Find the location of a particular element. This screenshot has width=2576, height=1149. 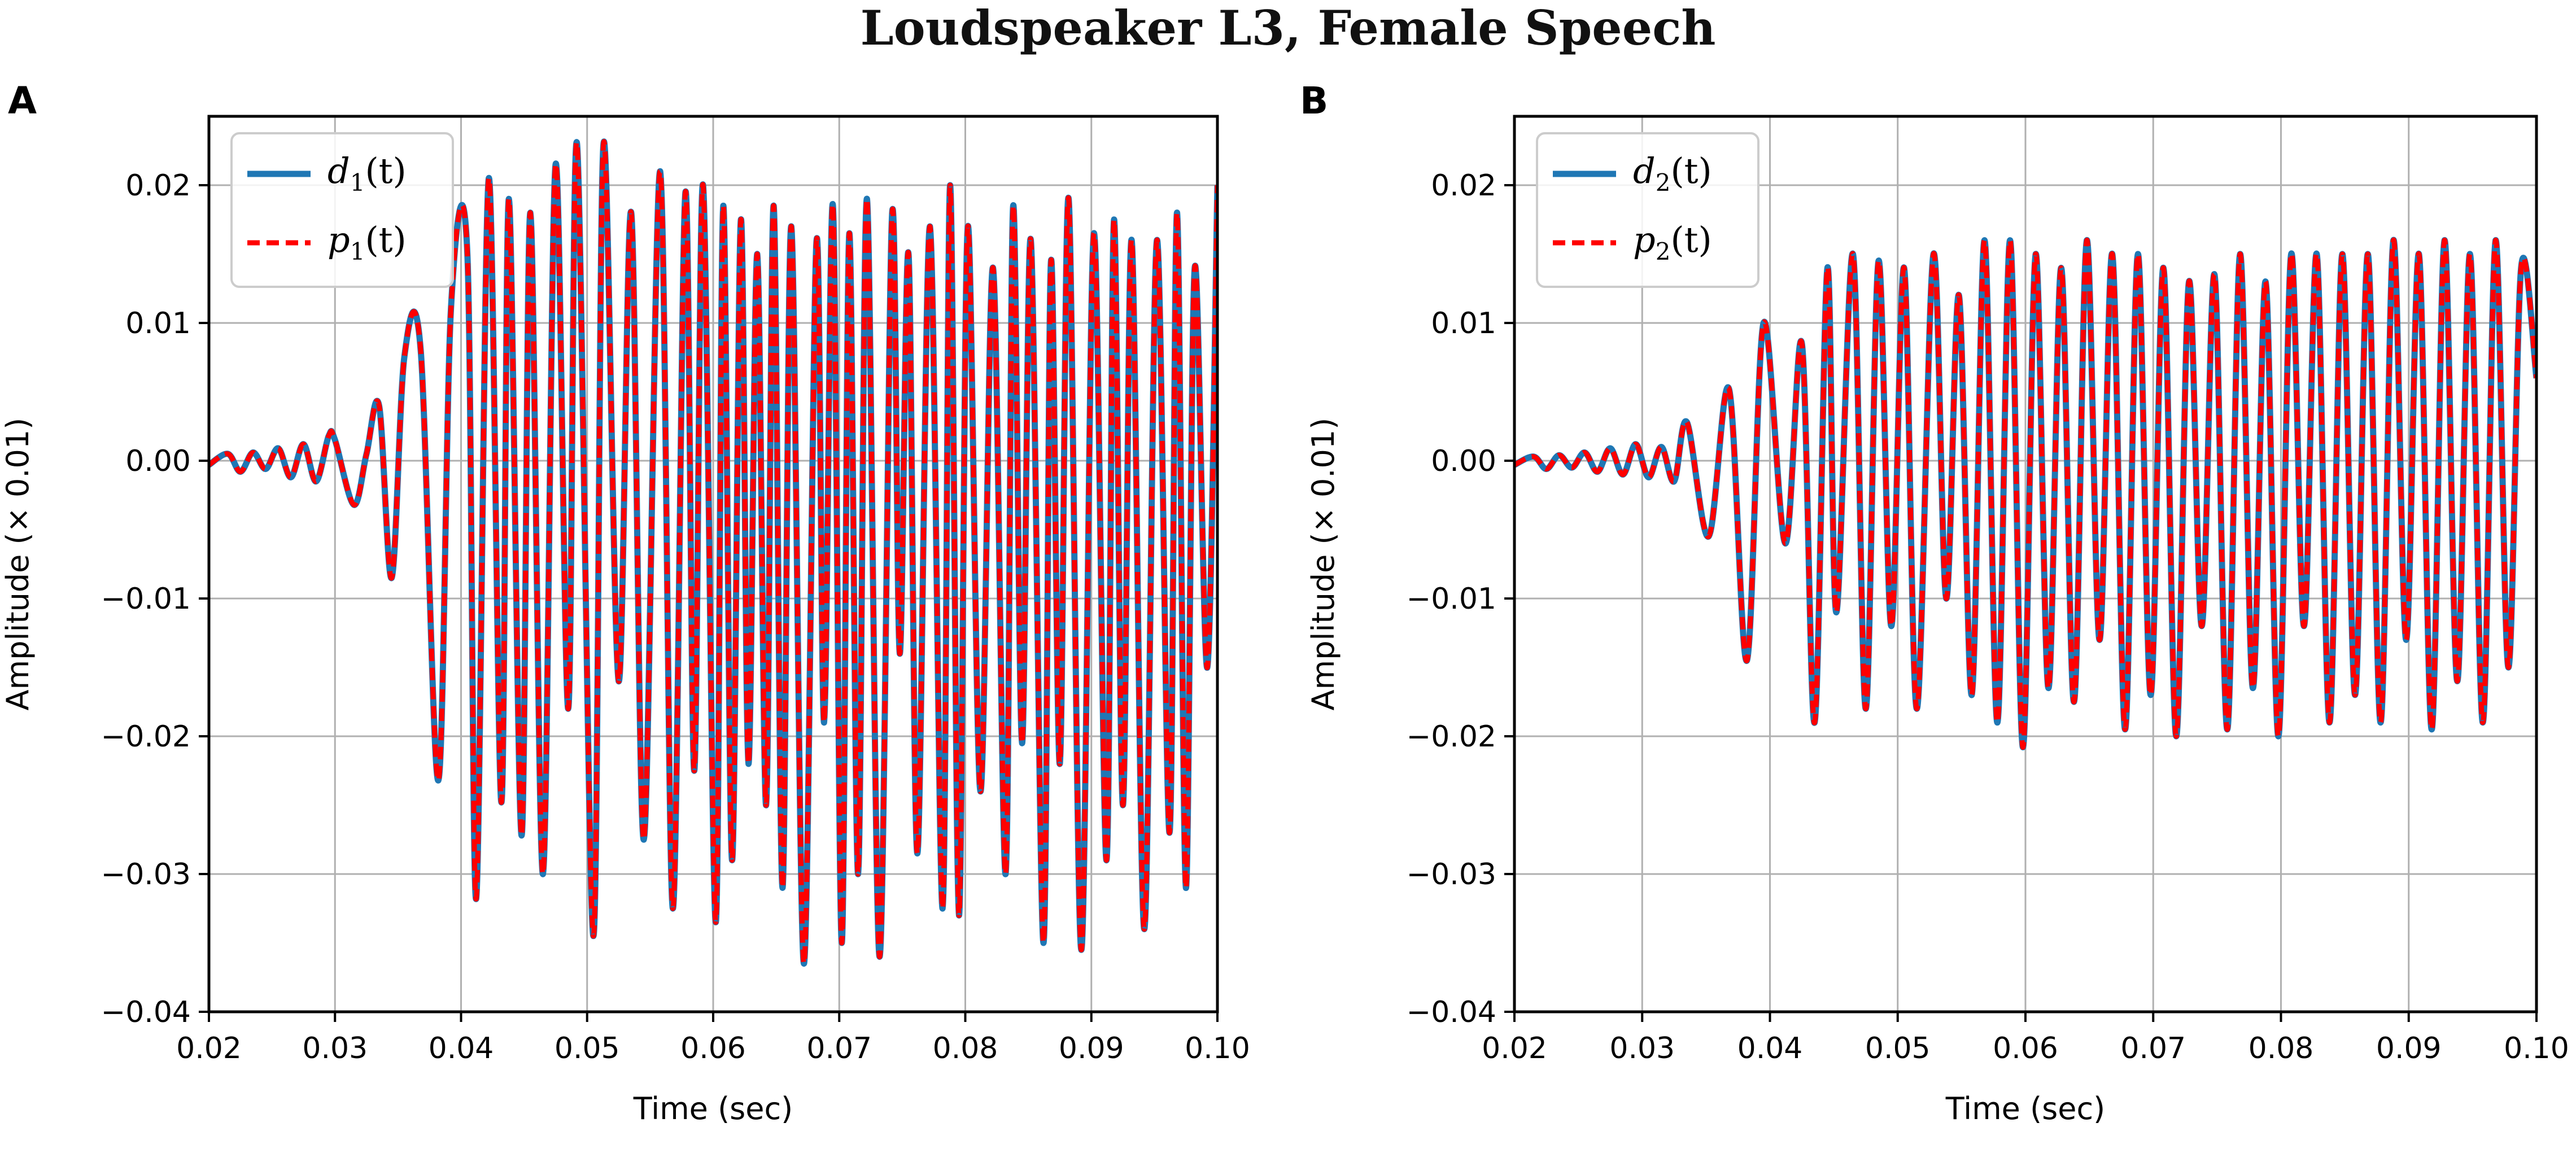

legend-label: d1(t) is located at coordinates (368, 173).